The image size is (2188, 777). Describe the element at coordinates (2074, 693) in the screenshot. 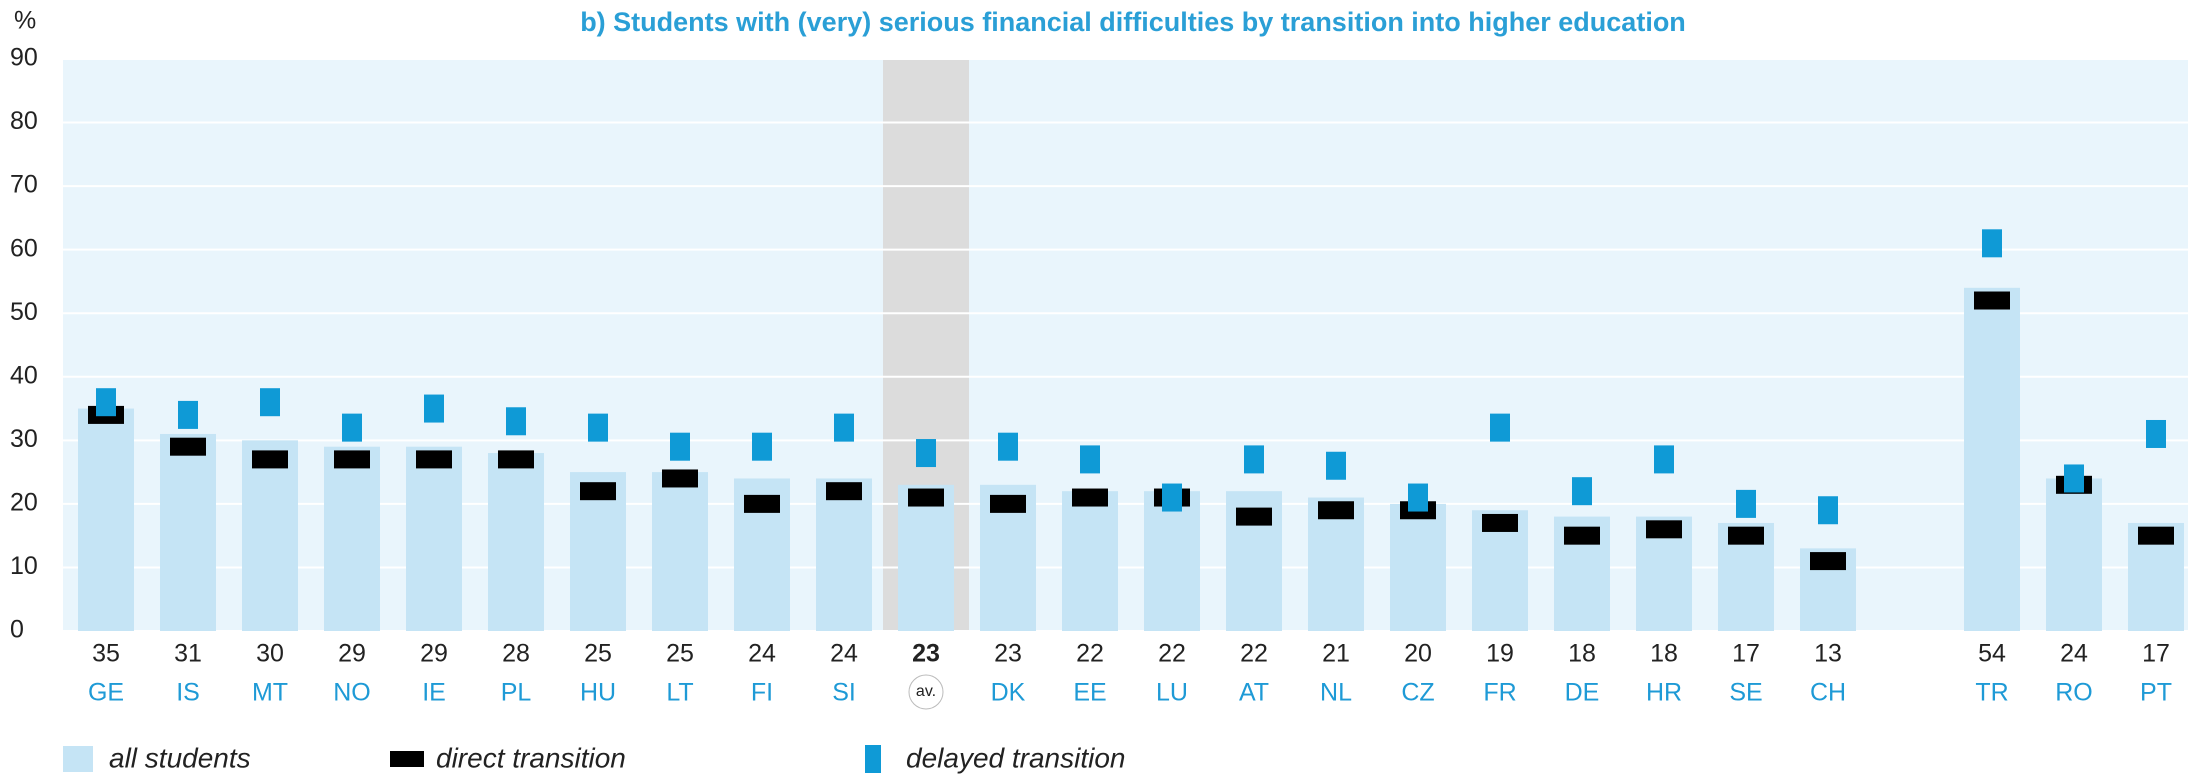

I see `x-tick-label: RO` at that location.